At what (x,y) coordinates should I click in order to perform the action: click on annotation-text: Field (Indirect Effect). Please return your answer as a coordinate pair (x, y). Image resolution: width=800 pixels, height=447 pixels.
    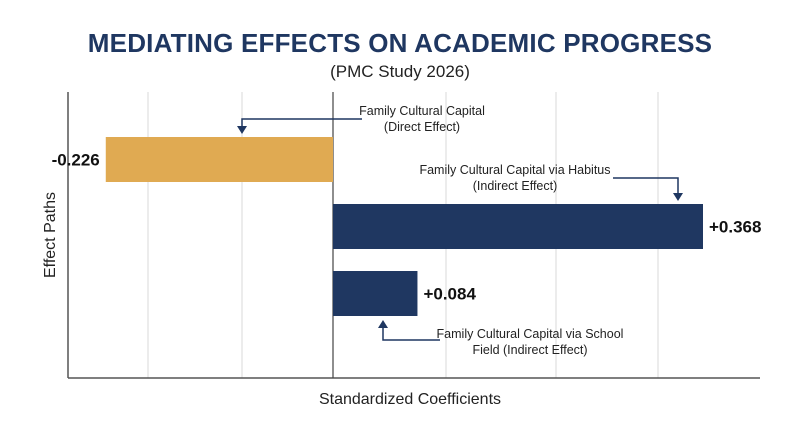
    Looking at the image, I should click on (529, 350).